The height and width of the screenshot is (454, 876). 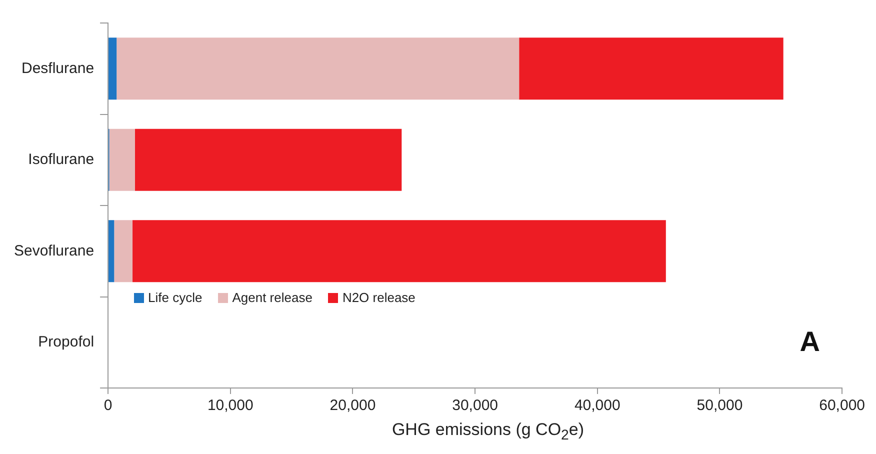 I want to click on y-tick-label: Propofol, so click(x=66, y=342).